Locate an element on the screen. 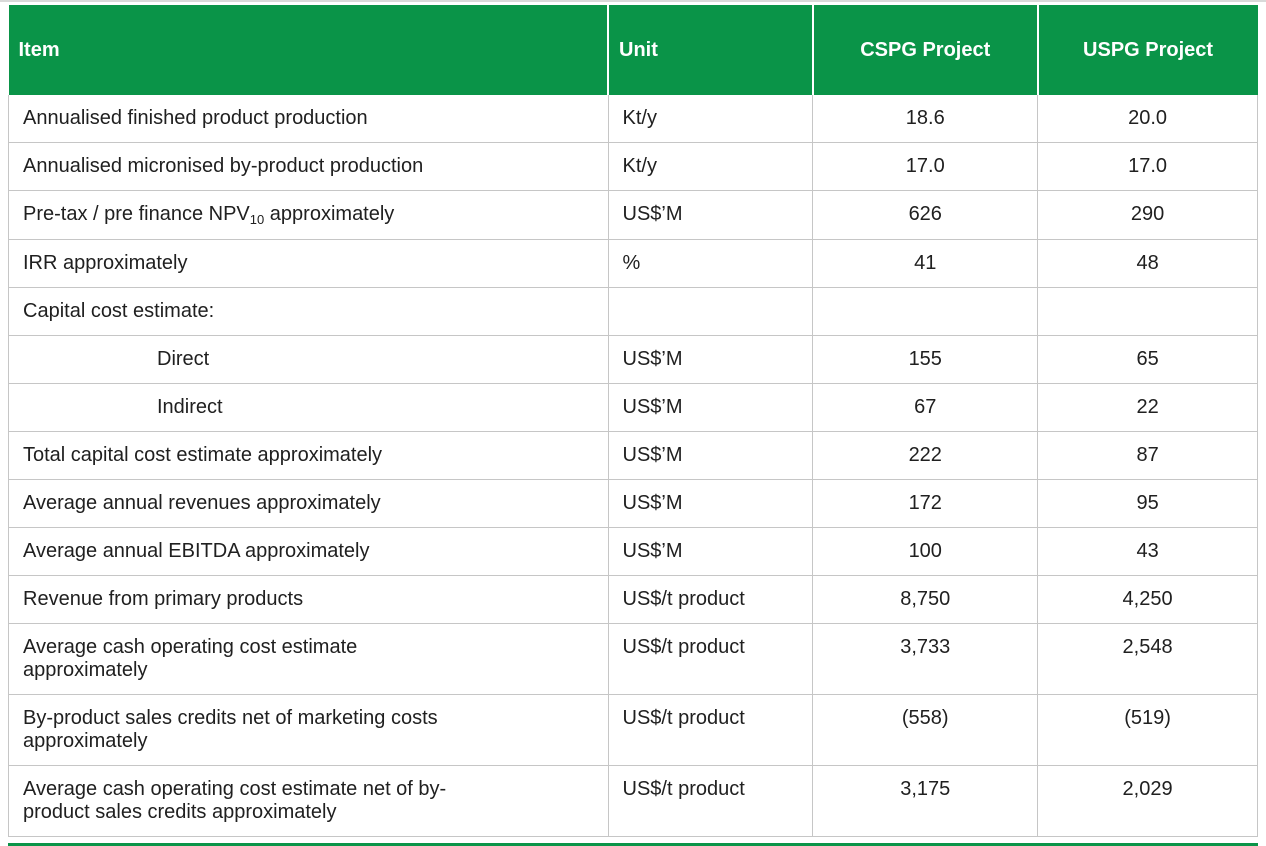  uspg-value-cell: 22 is located at coordinates (1147, 407).